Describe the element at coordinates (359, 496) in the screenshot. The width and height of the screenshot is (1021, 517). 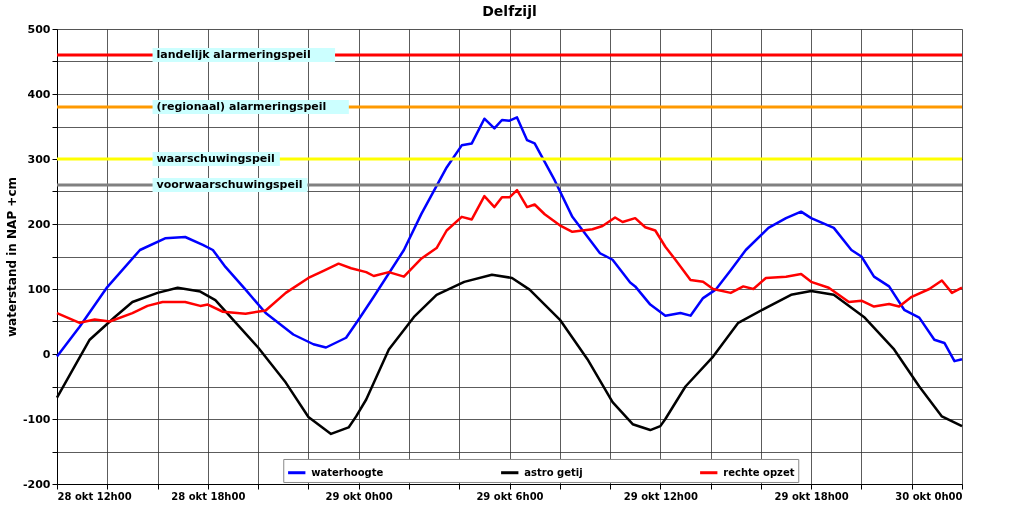
I see `x-tick-label: 29 okt 0h00` at that location.